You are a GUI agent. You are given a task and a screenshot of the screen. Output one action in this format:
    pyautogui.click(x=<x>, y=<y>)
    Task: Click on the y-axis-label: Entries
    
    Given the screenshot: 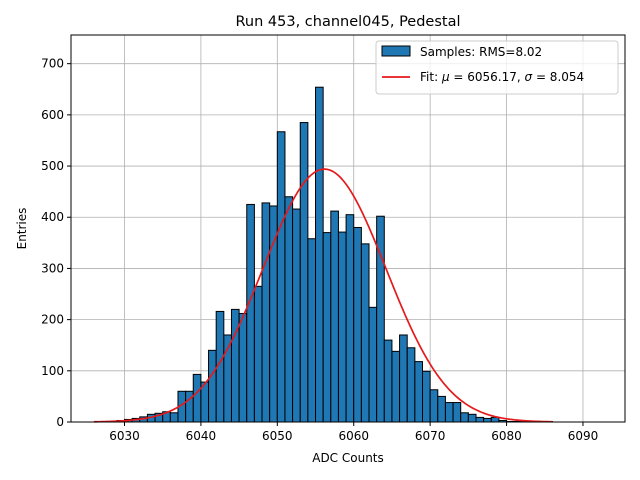 What is the action you would take?
    pyautogui.click(x=22, y=229)
    